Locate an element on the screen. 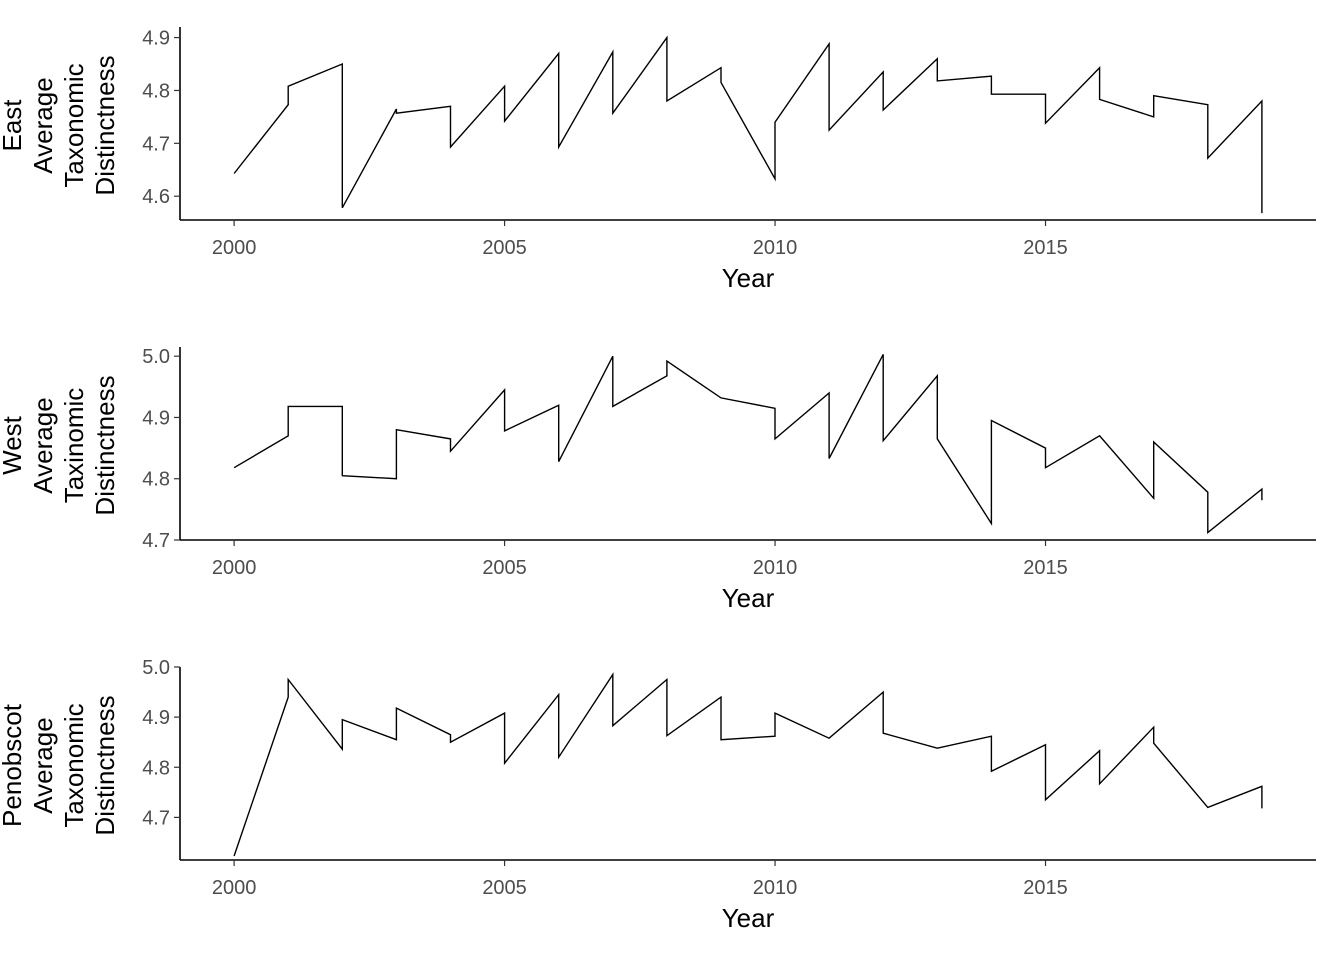 This screenshot has height=960, width=1344. y-axis-title-line: West is located at coordinates (13, 445).